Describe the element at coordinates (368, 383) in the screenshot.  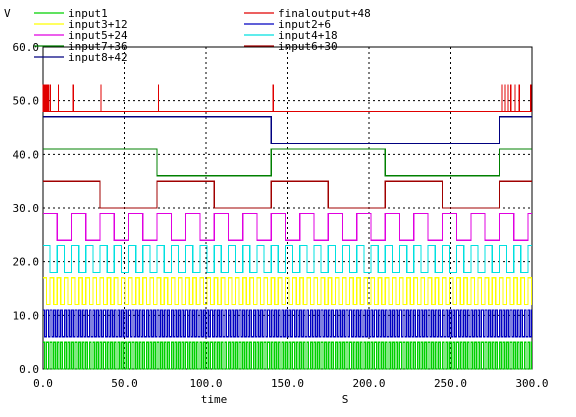
I see `x-tick-label: 200.0` at that location.